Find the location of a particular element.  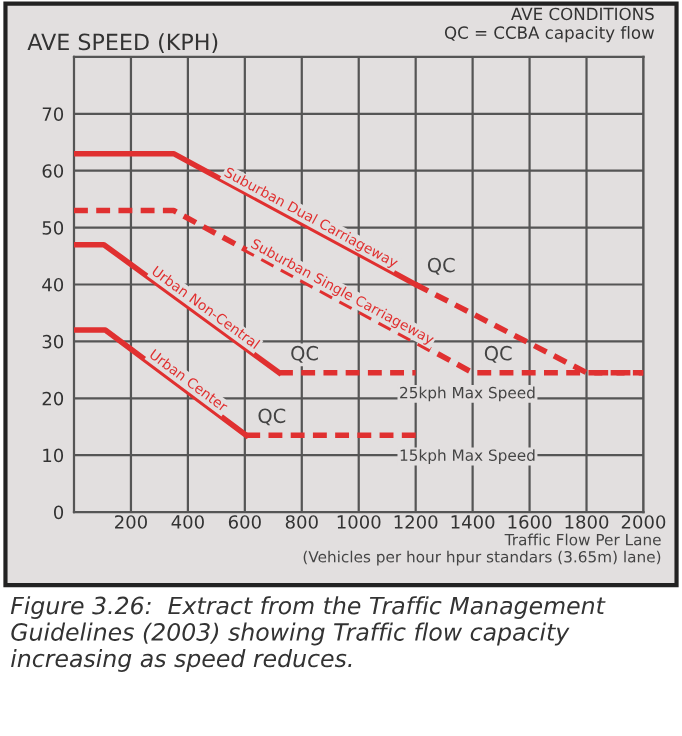

x-tick-label: 200 is located at coordinates (131, 522).